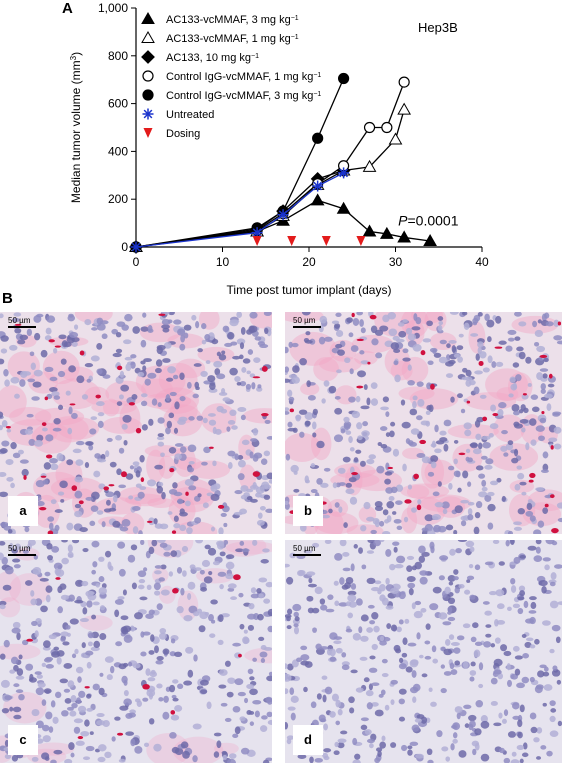 This screenshot has width=562, height=763. Describe the element at coordinates (208, 58) in the screenshot. I see `legend-label-text: AC133, 10 mg kg` at that location.